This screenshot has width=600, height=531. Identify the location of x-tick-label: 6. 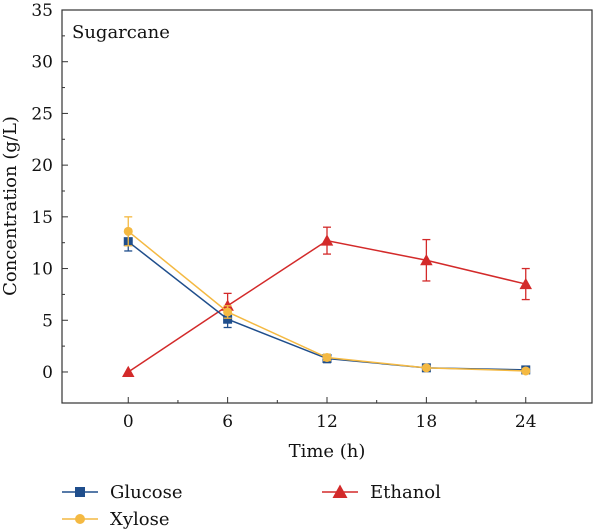
(227, 422).